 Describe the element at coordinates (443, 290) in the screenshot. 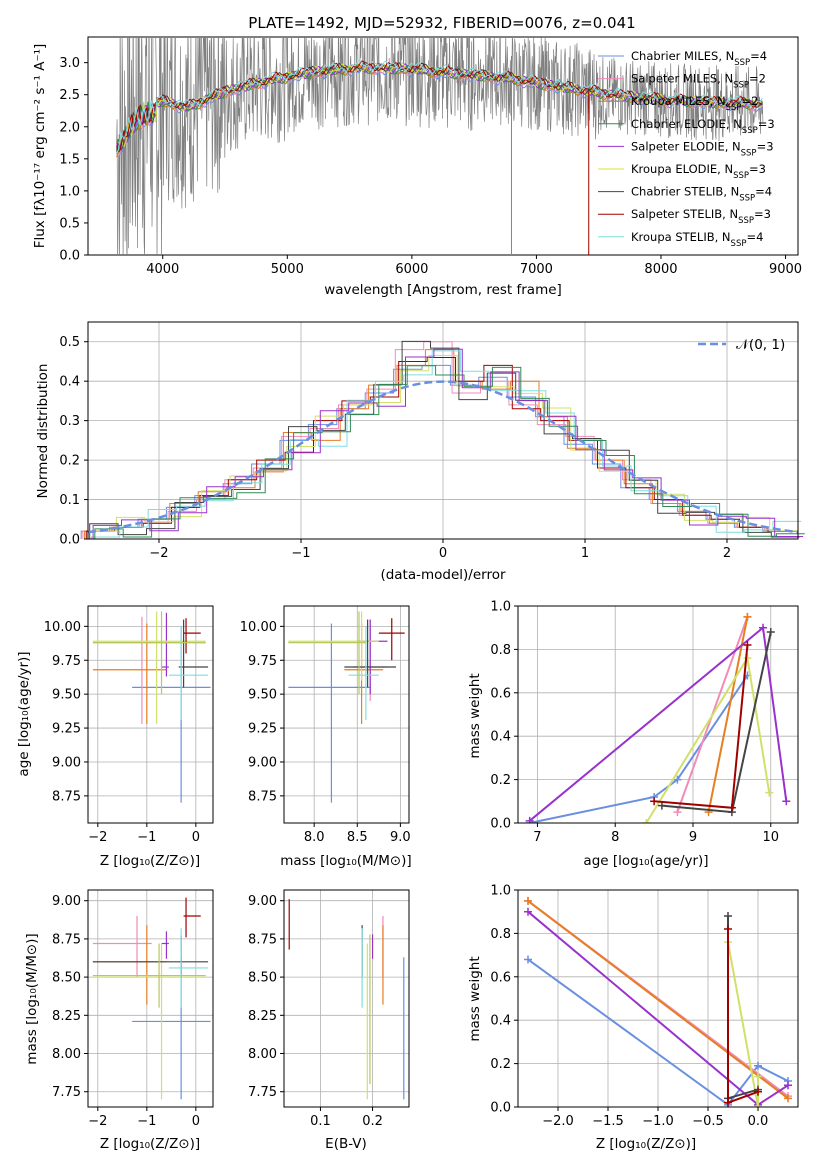

I see `spectrum-xlabel: wavelength [Angstrom, rest frame]` at that location.